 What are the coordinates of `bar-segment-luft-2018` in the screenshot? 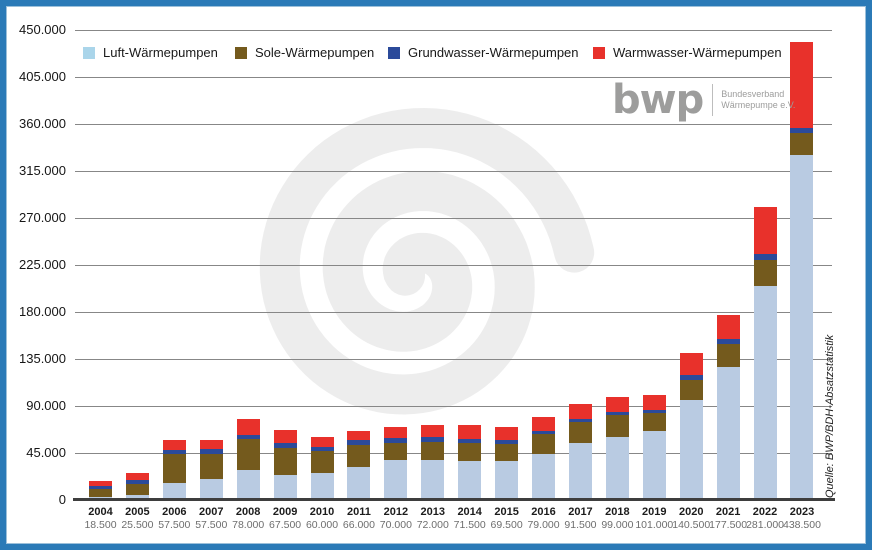 It's located at (617, 468).